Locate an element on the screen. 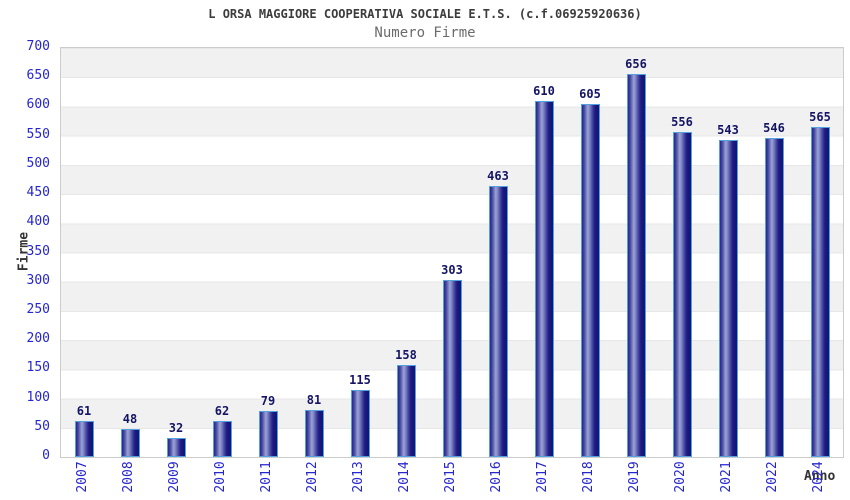 The image size is (850, 500). bar-value-2007: 61 is located at coordinates (84, 411).